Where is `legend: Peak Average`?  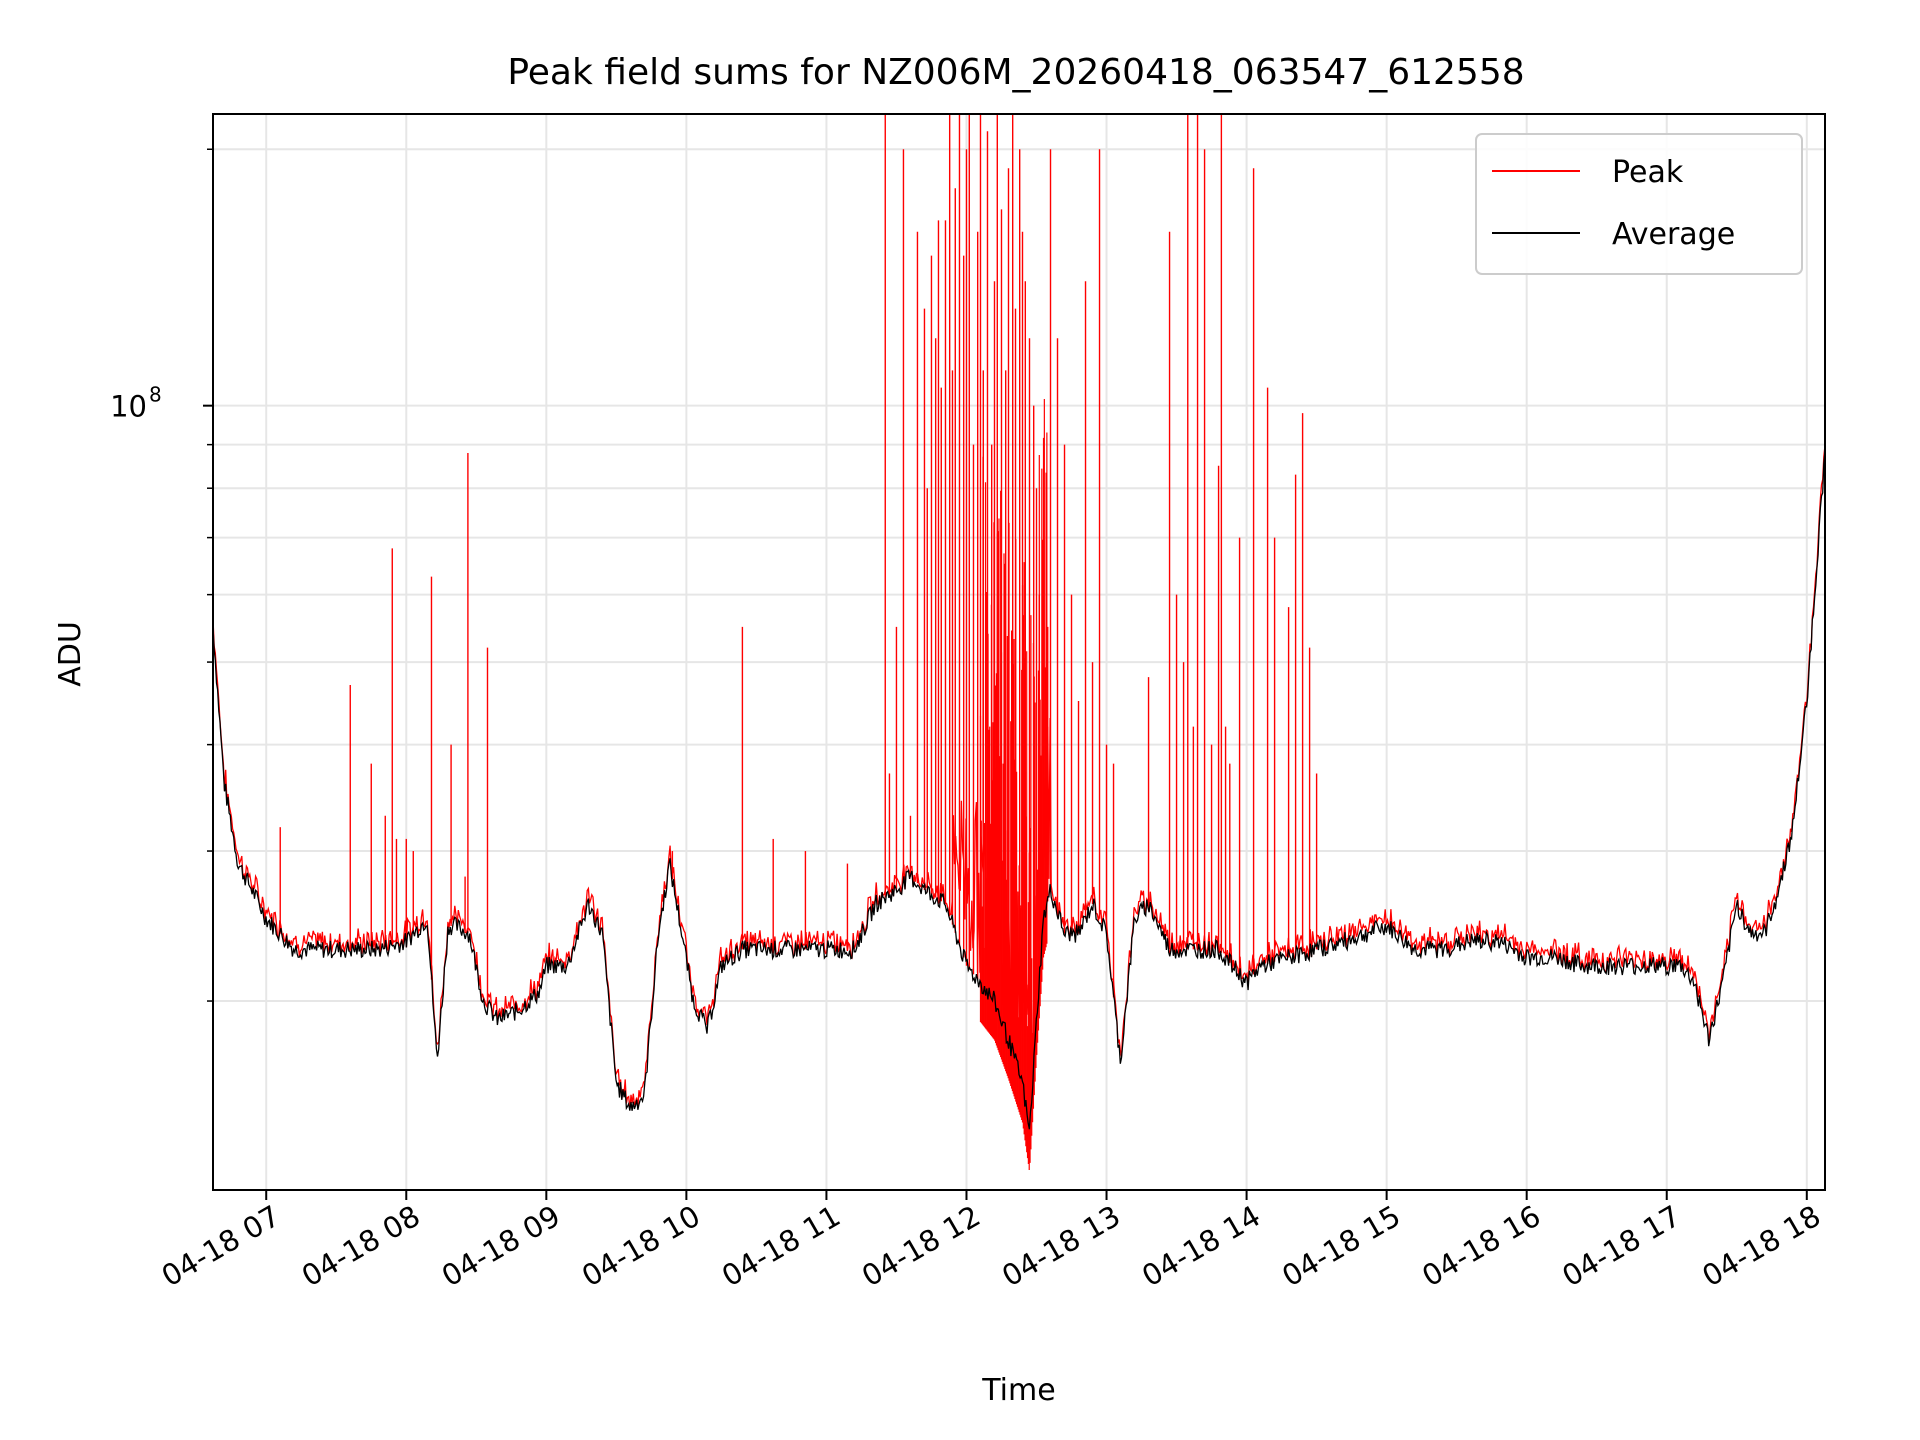
legend: Peak Average is located at coordinates (1639, 204).